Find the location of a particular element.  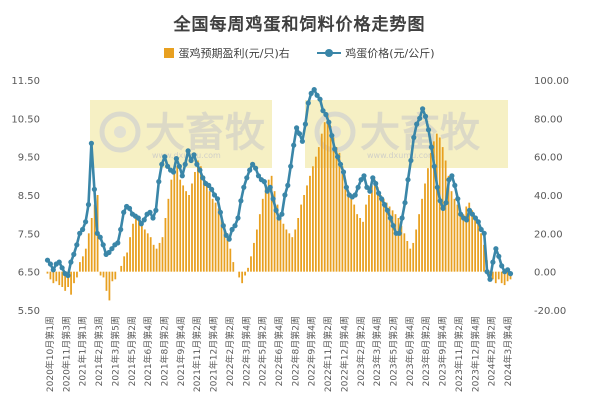

y-right-tick-label: 60.00 is located at coordinates (548, 158).